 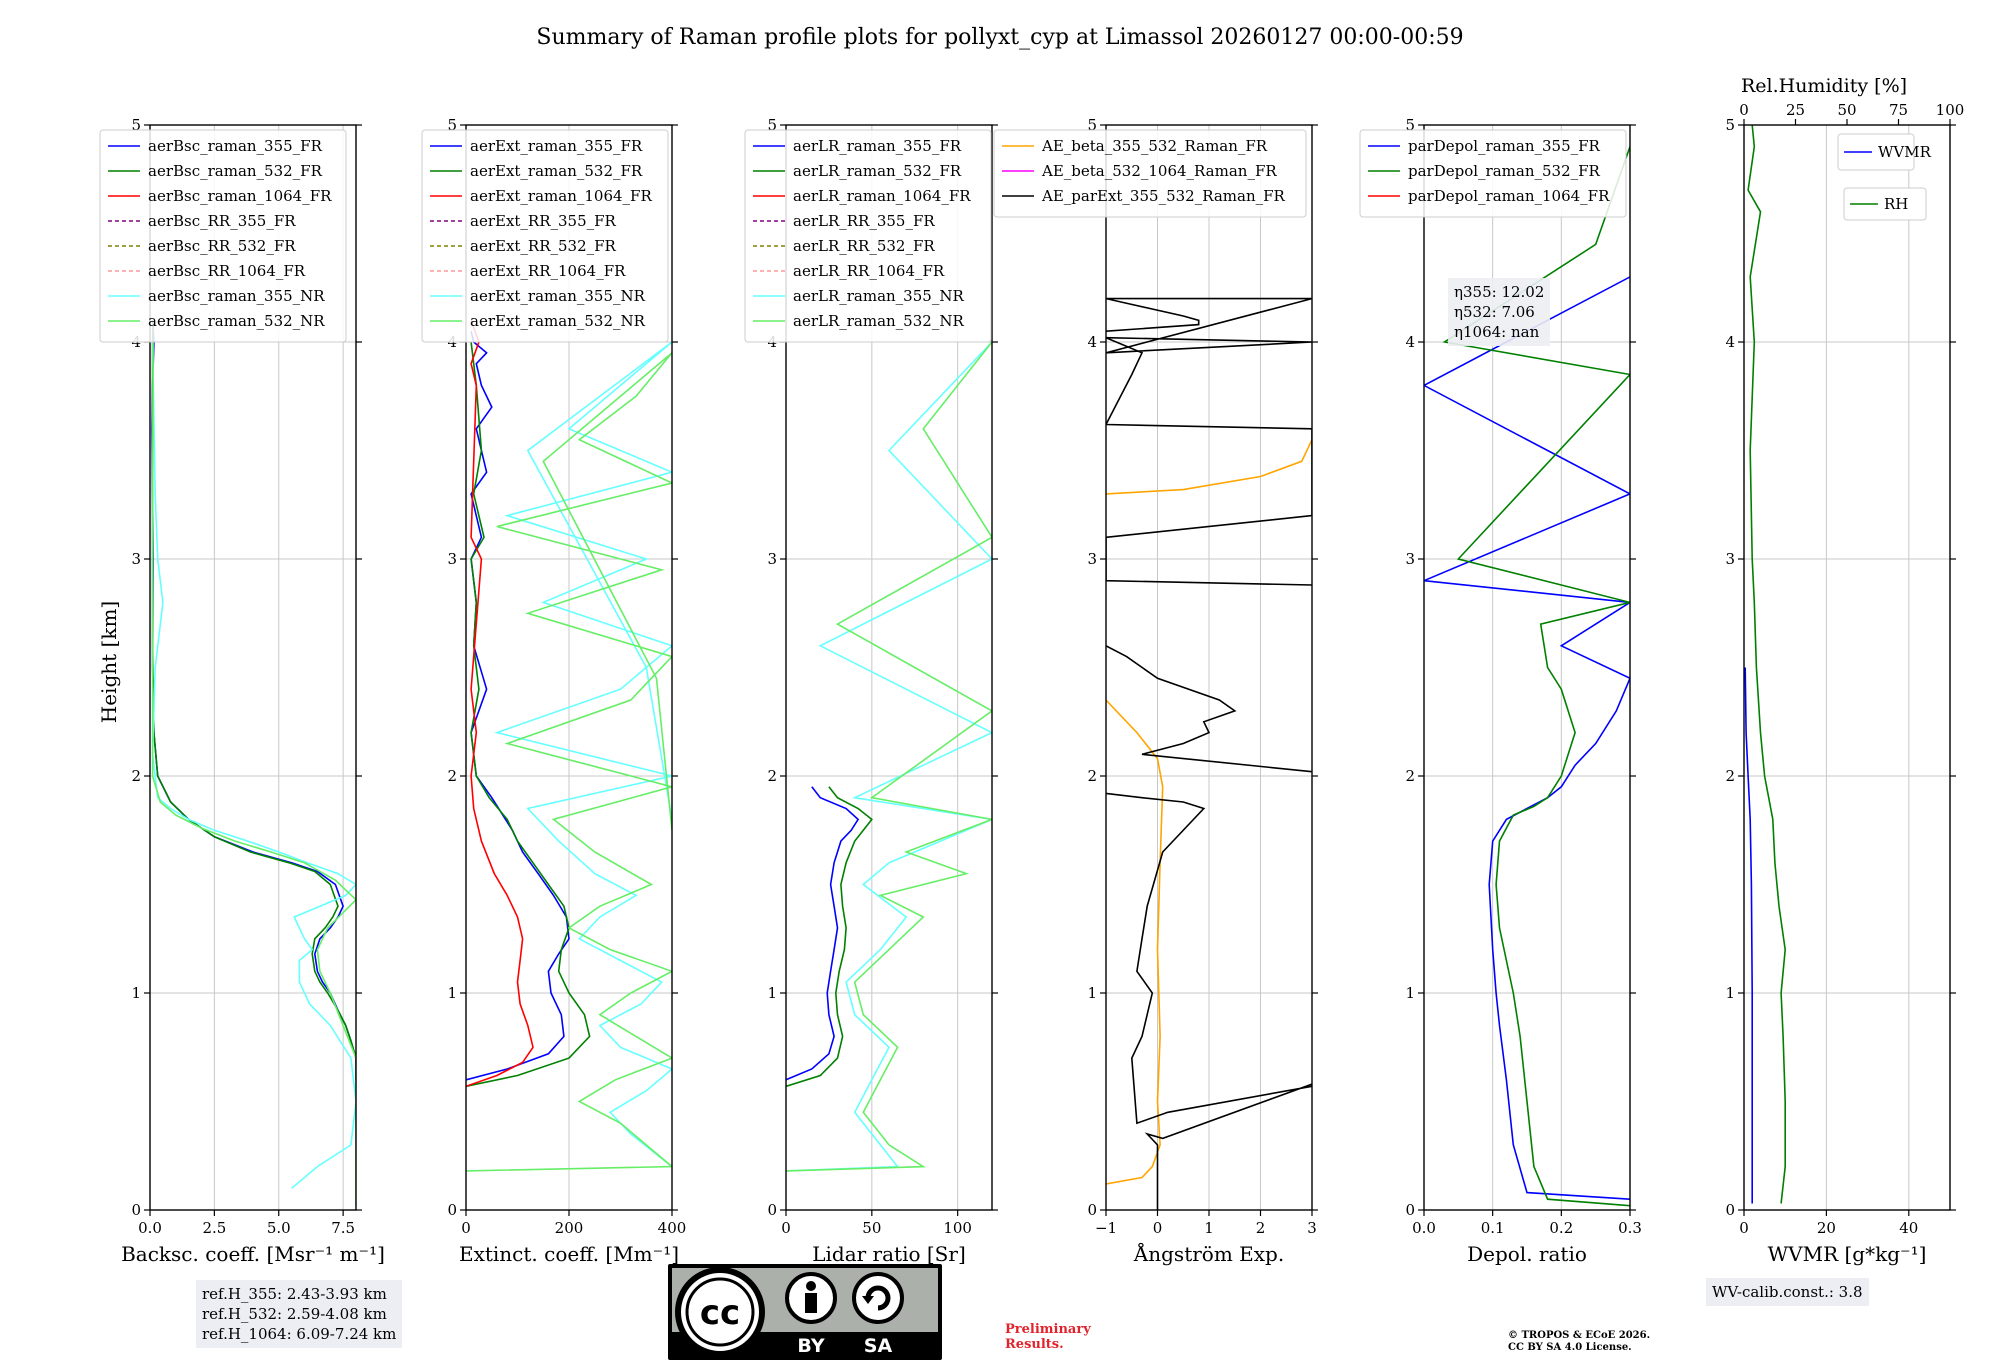 I want to click on ytick-label-ext-0: 0, so click(x=452, y=1210).